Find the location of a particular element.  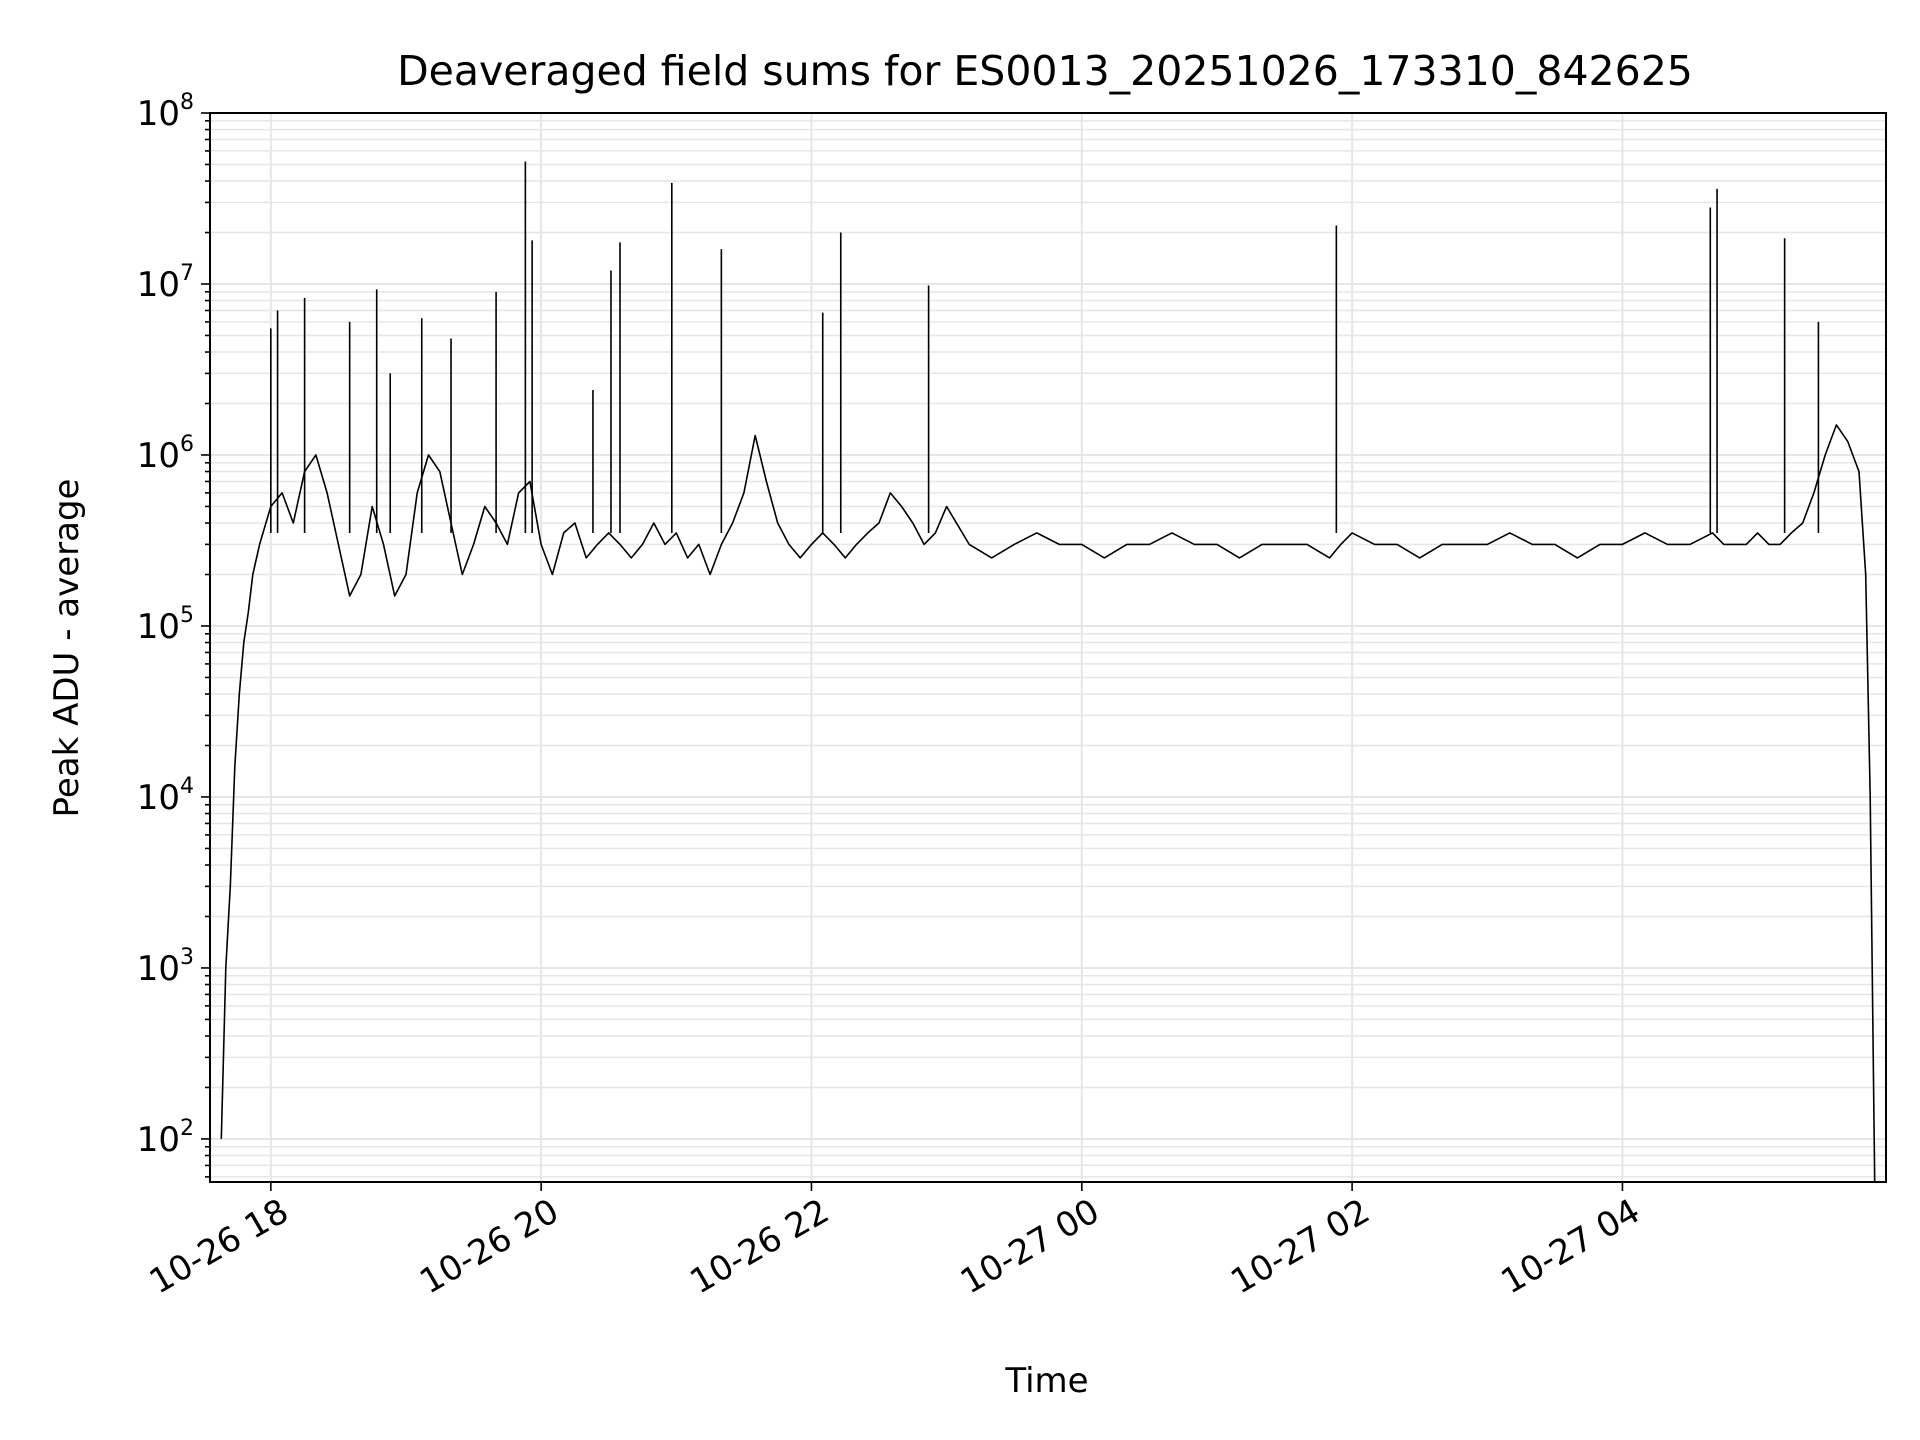

y-tick-label: 10² is located at coordinates (165, 1138).